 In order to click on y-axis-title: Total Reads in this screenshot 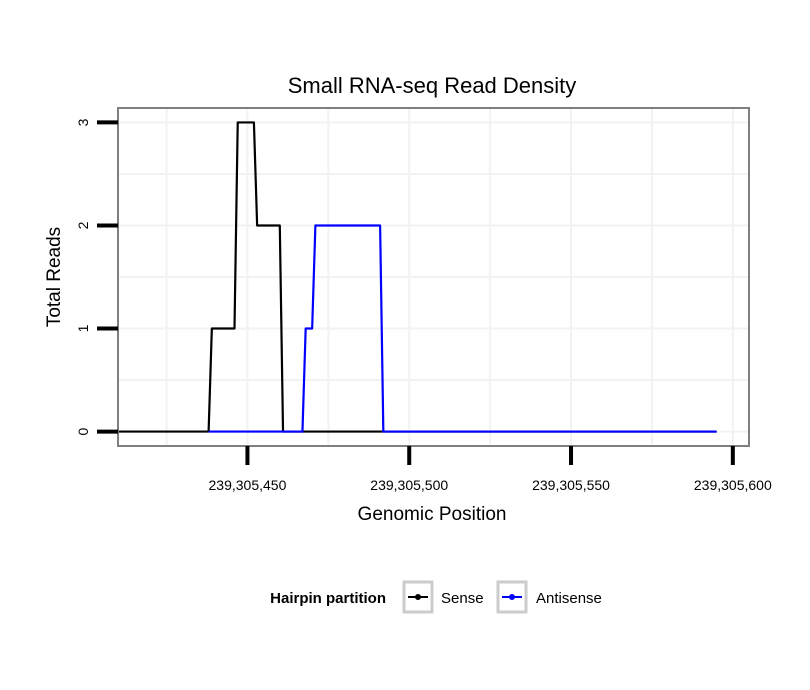, I will do `click(54, 277)`.